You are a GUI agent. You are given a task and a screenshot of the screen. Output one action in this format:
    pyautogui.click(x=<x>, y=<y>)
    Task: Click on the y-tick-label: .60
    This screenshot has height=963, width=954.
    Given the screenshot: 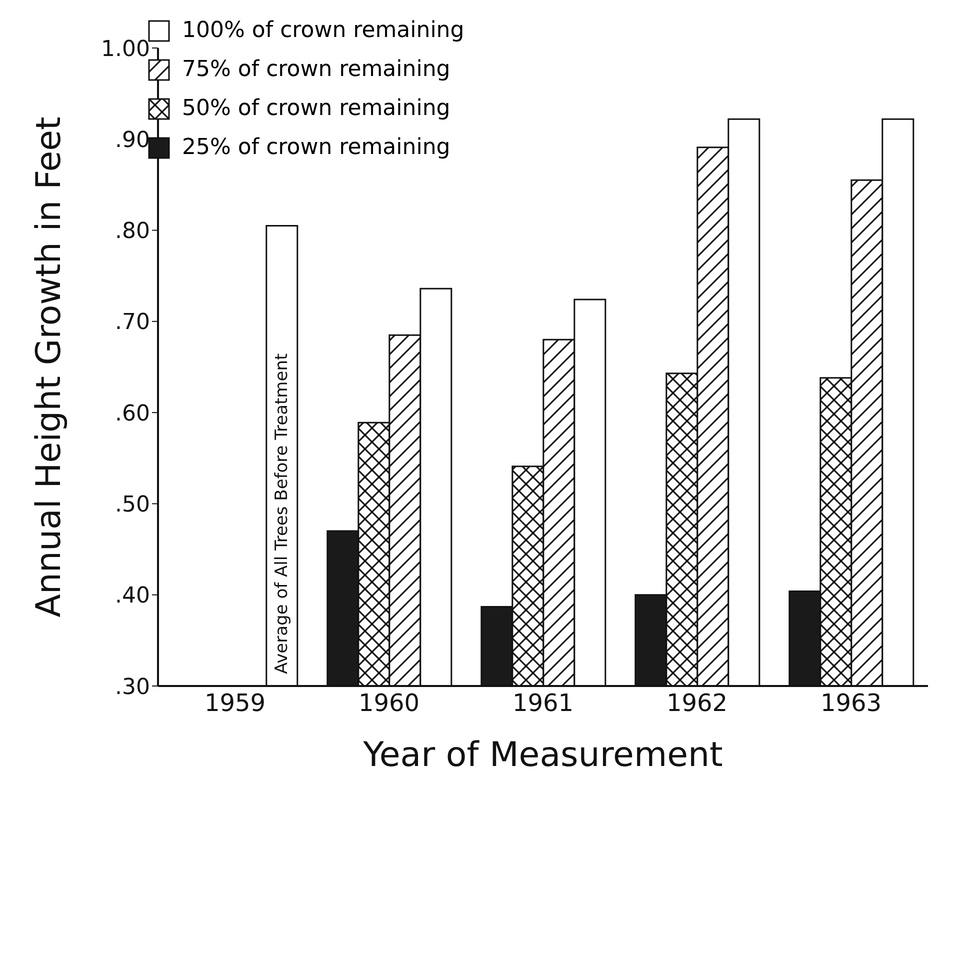 What is the action you would take?
    pyautogui.click(x=132, y=413)
    